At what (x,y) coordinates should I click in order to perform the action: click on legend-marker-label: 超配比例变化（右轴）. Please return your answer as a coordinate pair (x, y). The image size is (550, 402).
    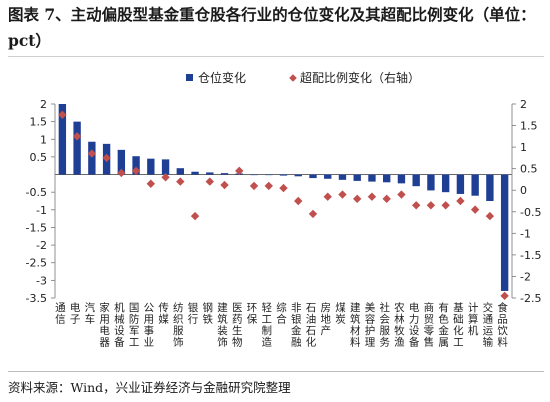
    Looking at the image, I should click on (360, 77).